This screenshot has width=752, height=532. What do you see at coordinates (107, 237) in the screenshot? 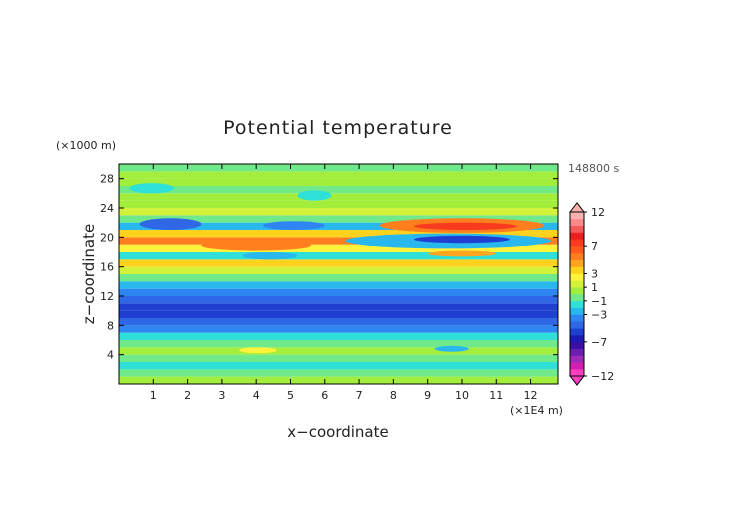
I see `y-tick-label: 20` at bounding box center [107, 237].